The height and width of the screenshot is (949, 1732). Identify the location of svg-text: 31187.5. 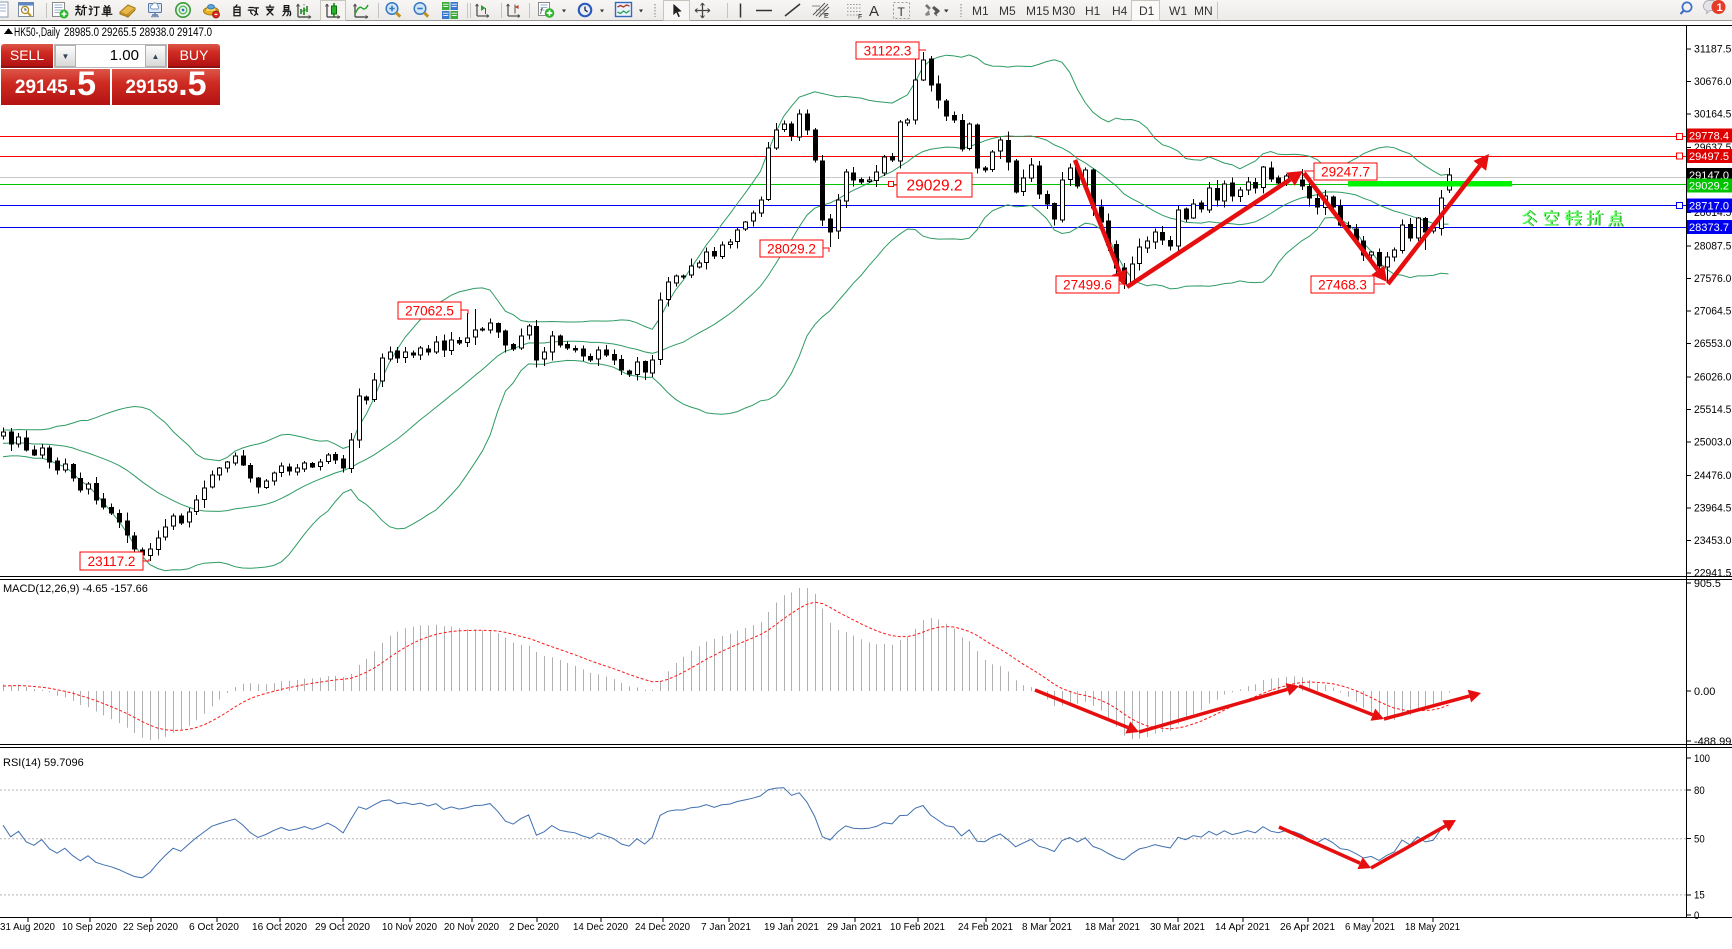
(1712, 50).